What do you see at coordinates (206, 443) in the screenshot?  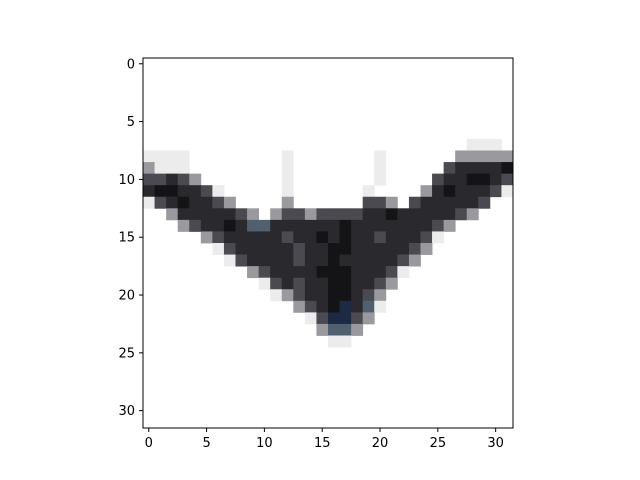 I see `x-tick-label: 5` at bounding box center [206, 443].